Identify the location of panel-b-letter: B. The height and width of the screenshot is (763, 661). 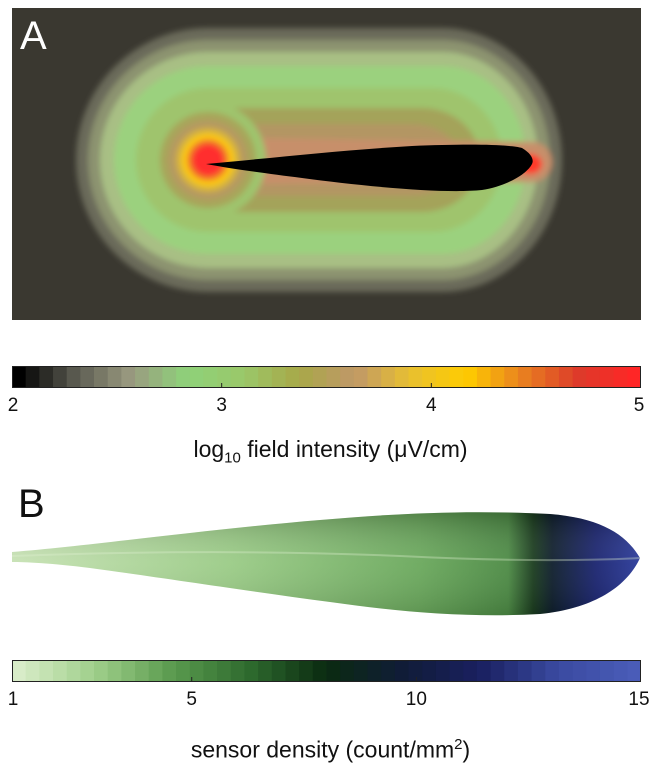
(31, 504).